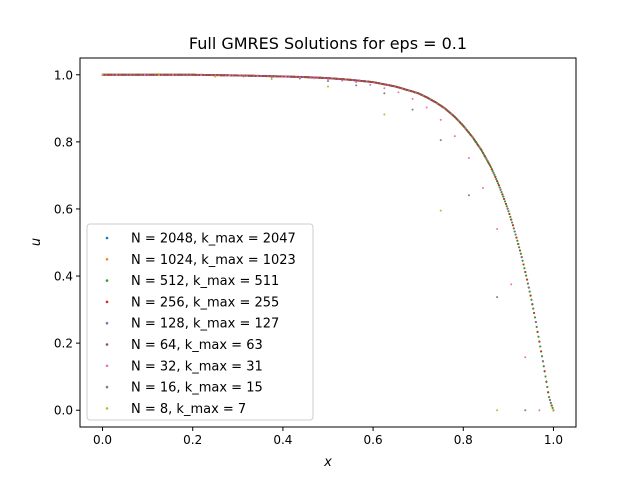  I want to click on legend-label: N = 512, k_max = 511, so click(205, 281).